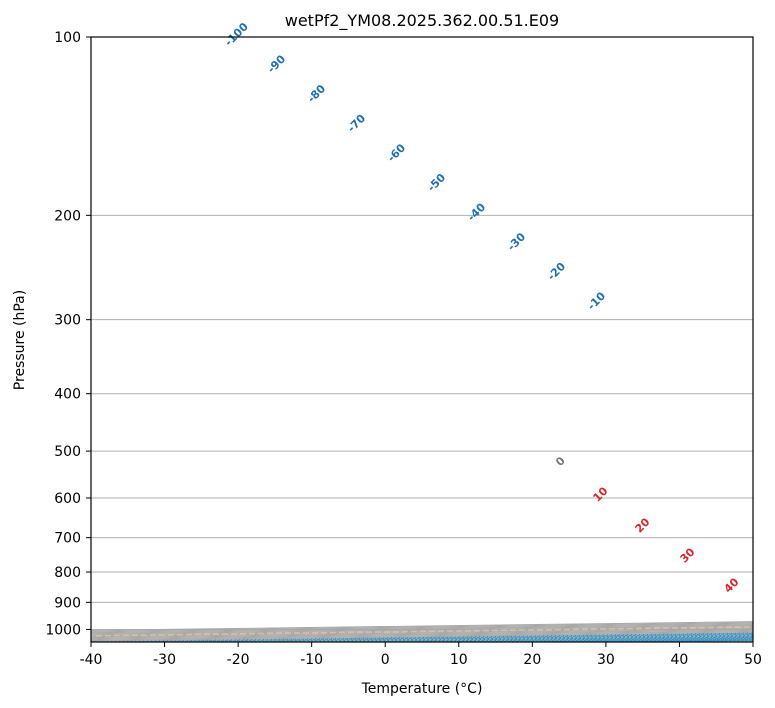  Describe the element at coordinates (753, 660) in the screenshot. I see `x-tick-label: 50` at that location.